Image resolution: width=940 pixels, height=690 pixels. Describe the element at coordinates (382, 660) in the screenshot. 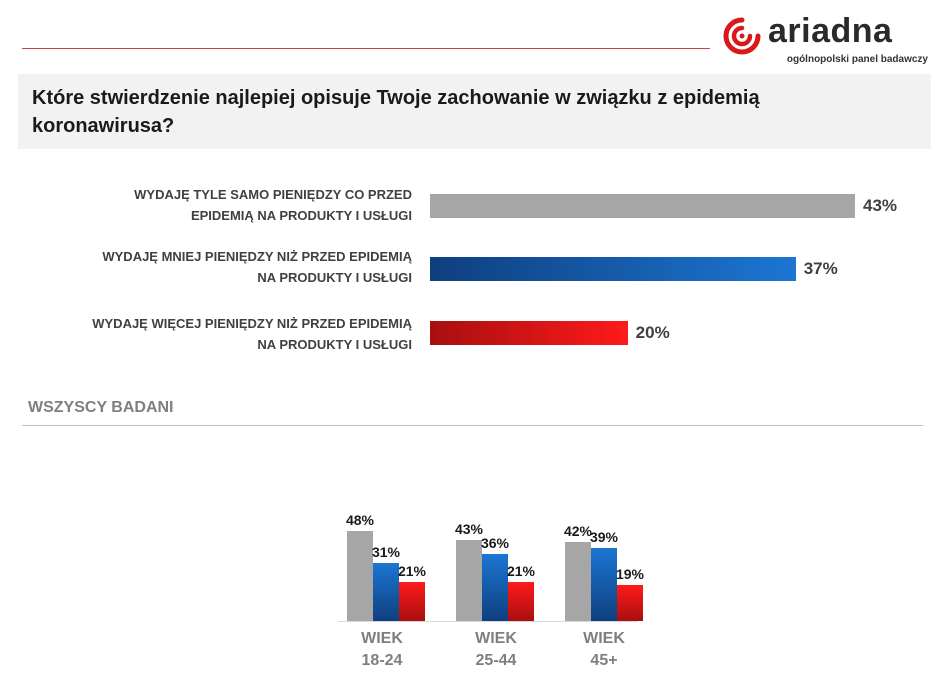

I see `group-label-line: 18-24` at that location.